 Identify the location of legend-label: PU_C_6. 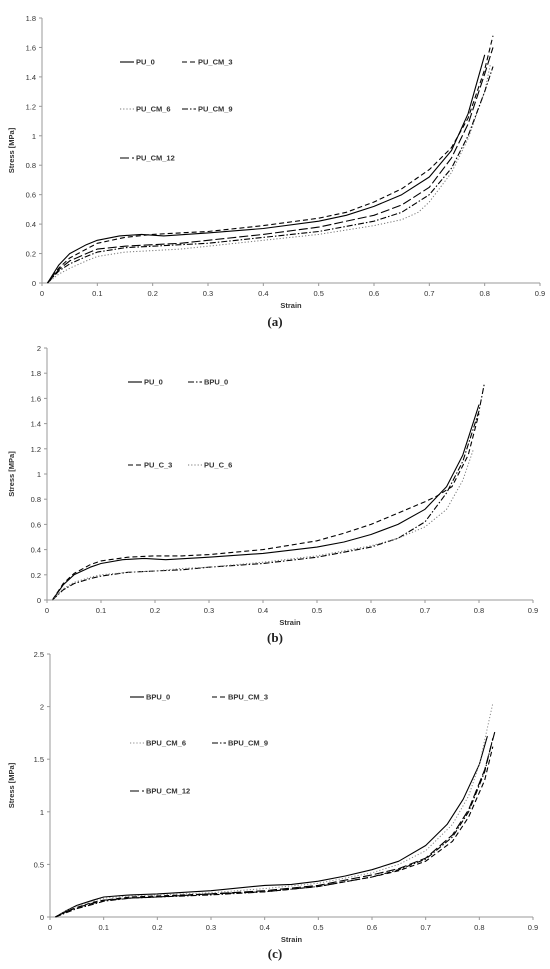
(218, 465).